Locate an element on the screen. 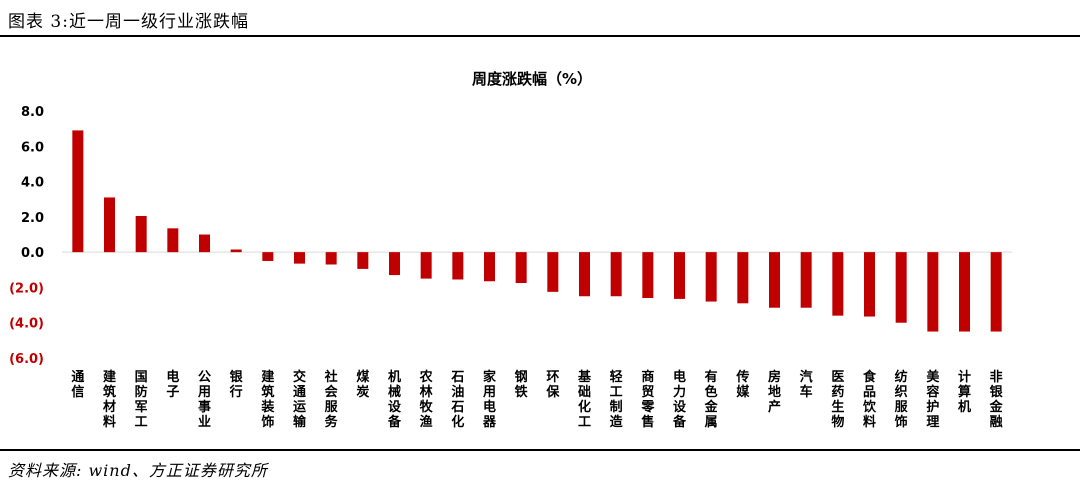  x-tick-label: 农林牧渔 is located at coordinates (426, 399).